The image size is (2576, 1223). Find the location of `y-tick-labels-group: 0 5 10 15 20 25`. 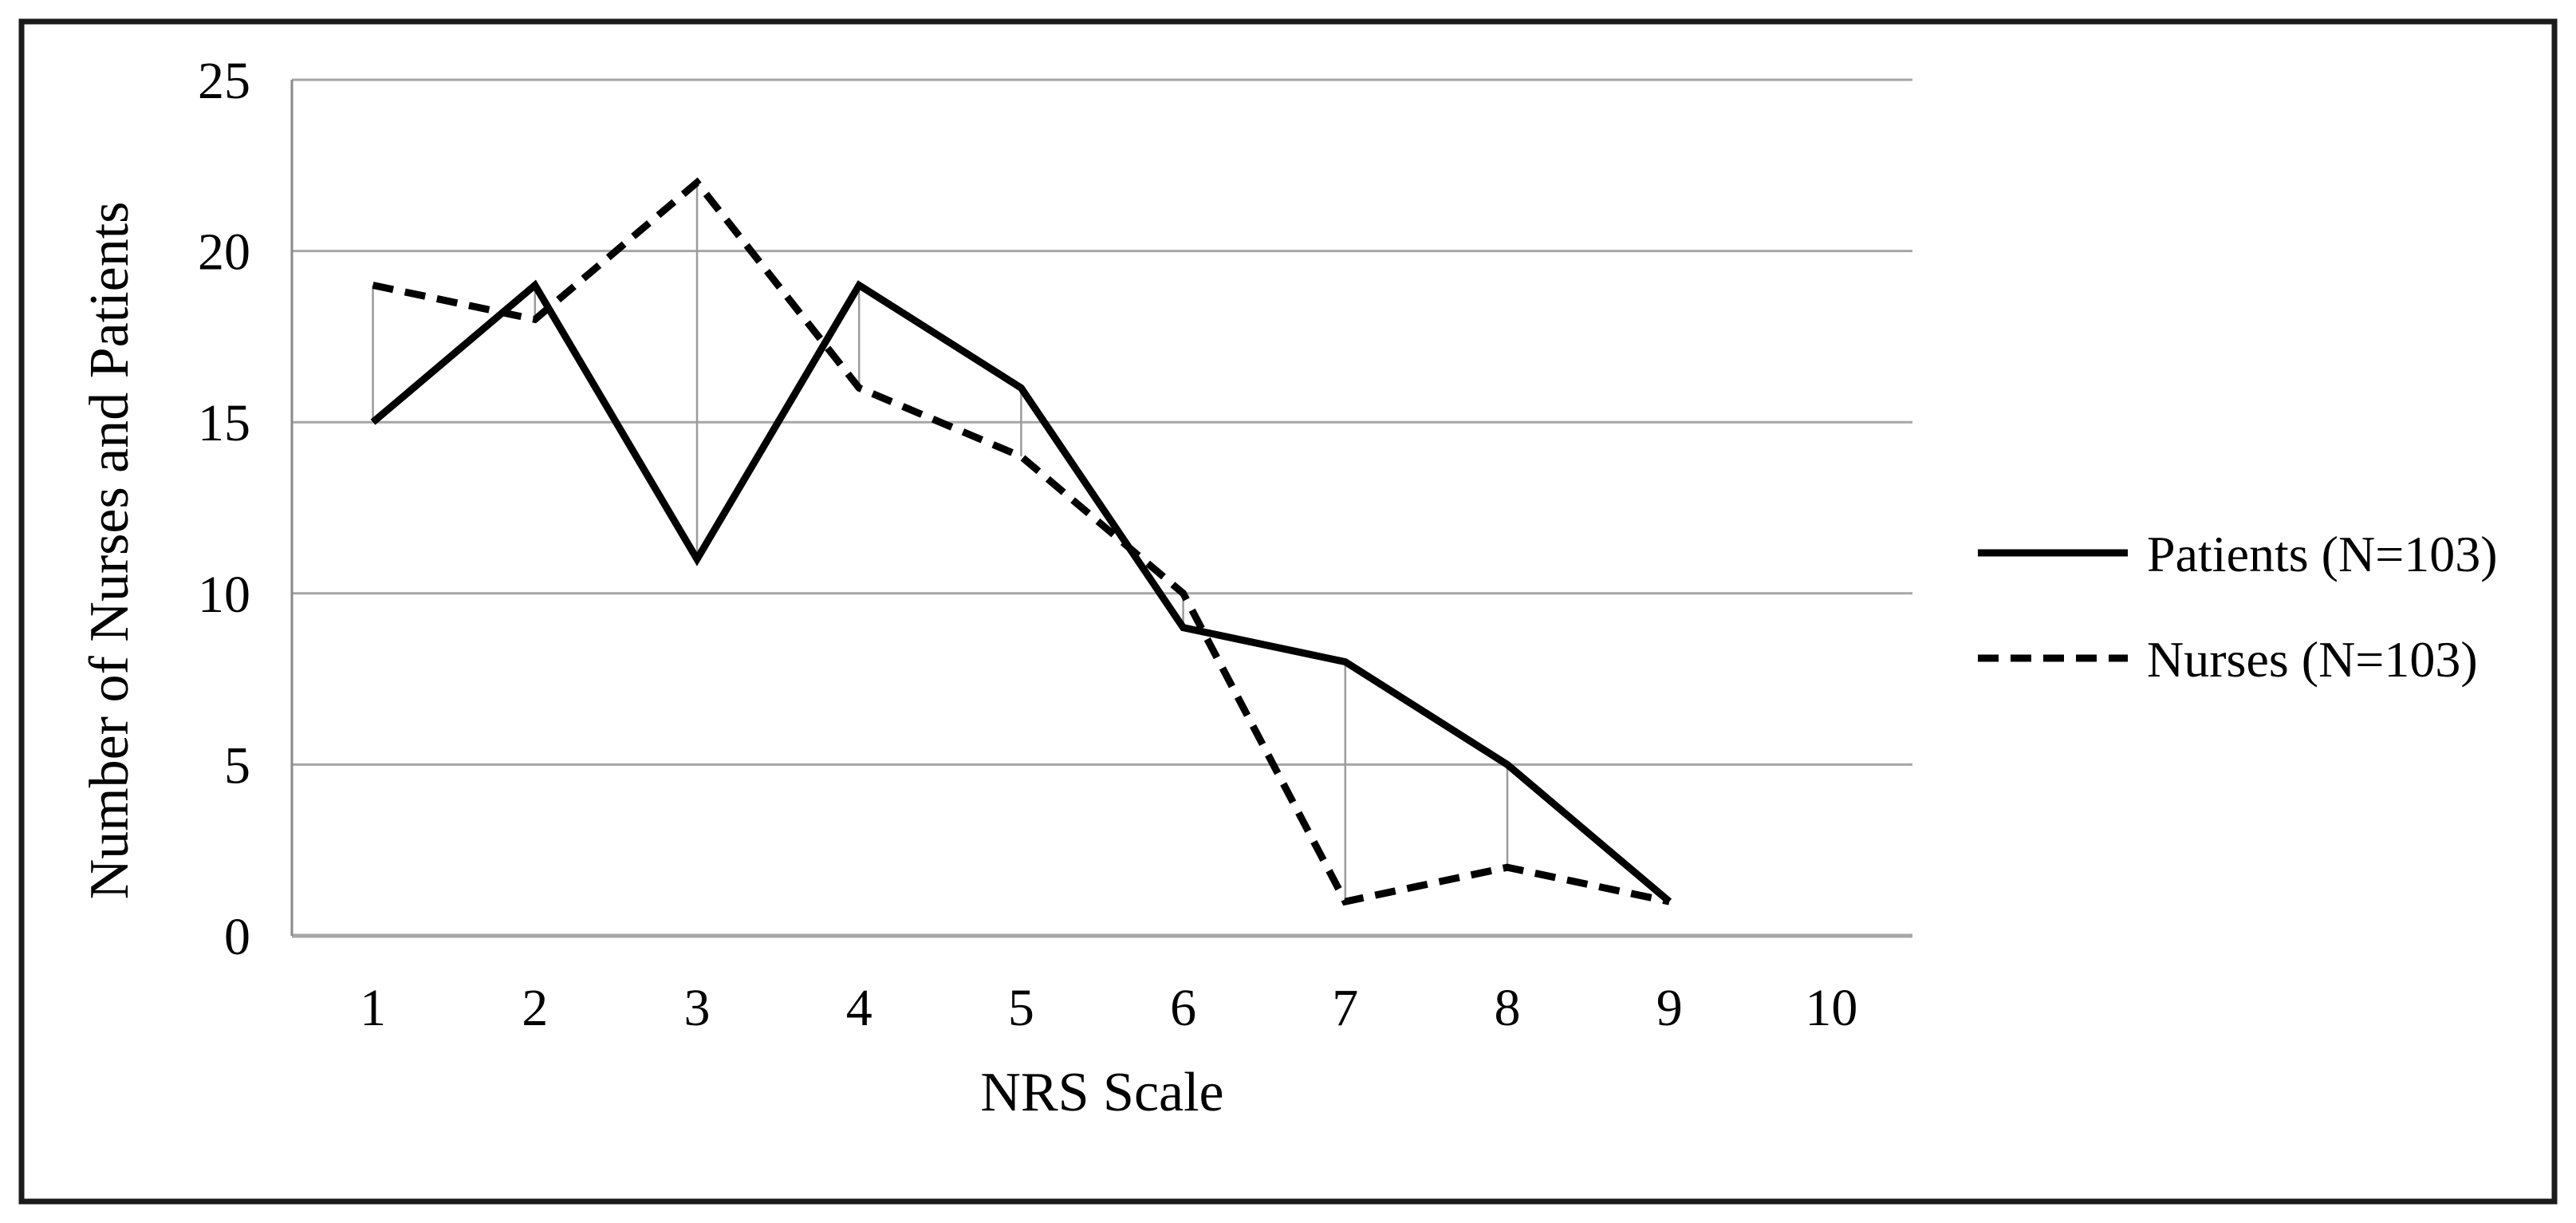

y-tick-labels-group: 0 5 10 15 20 25 is located at coordinates (224, 509).